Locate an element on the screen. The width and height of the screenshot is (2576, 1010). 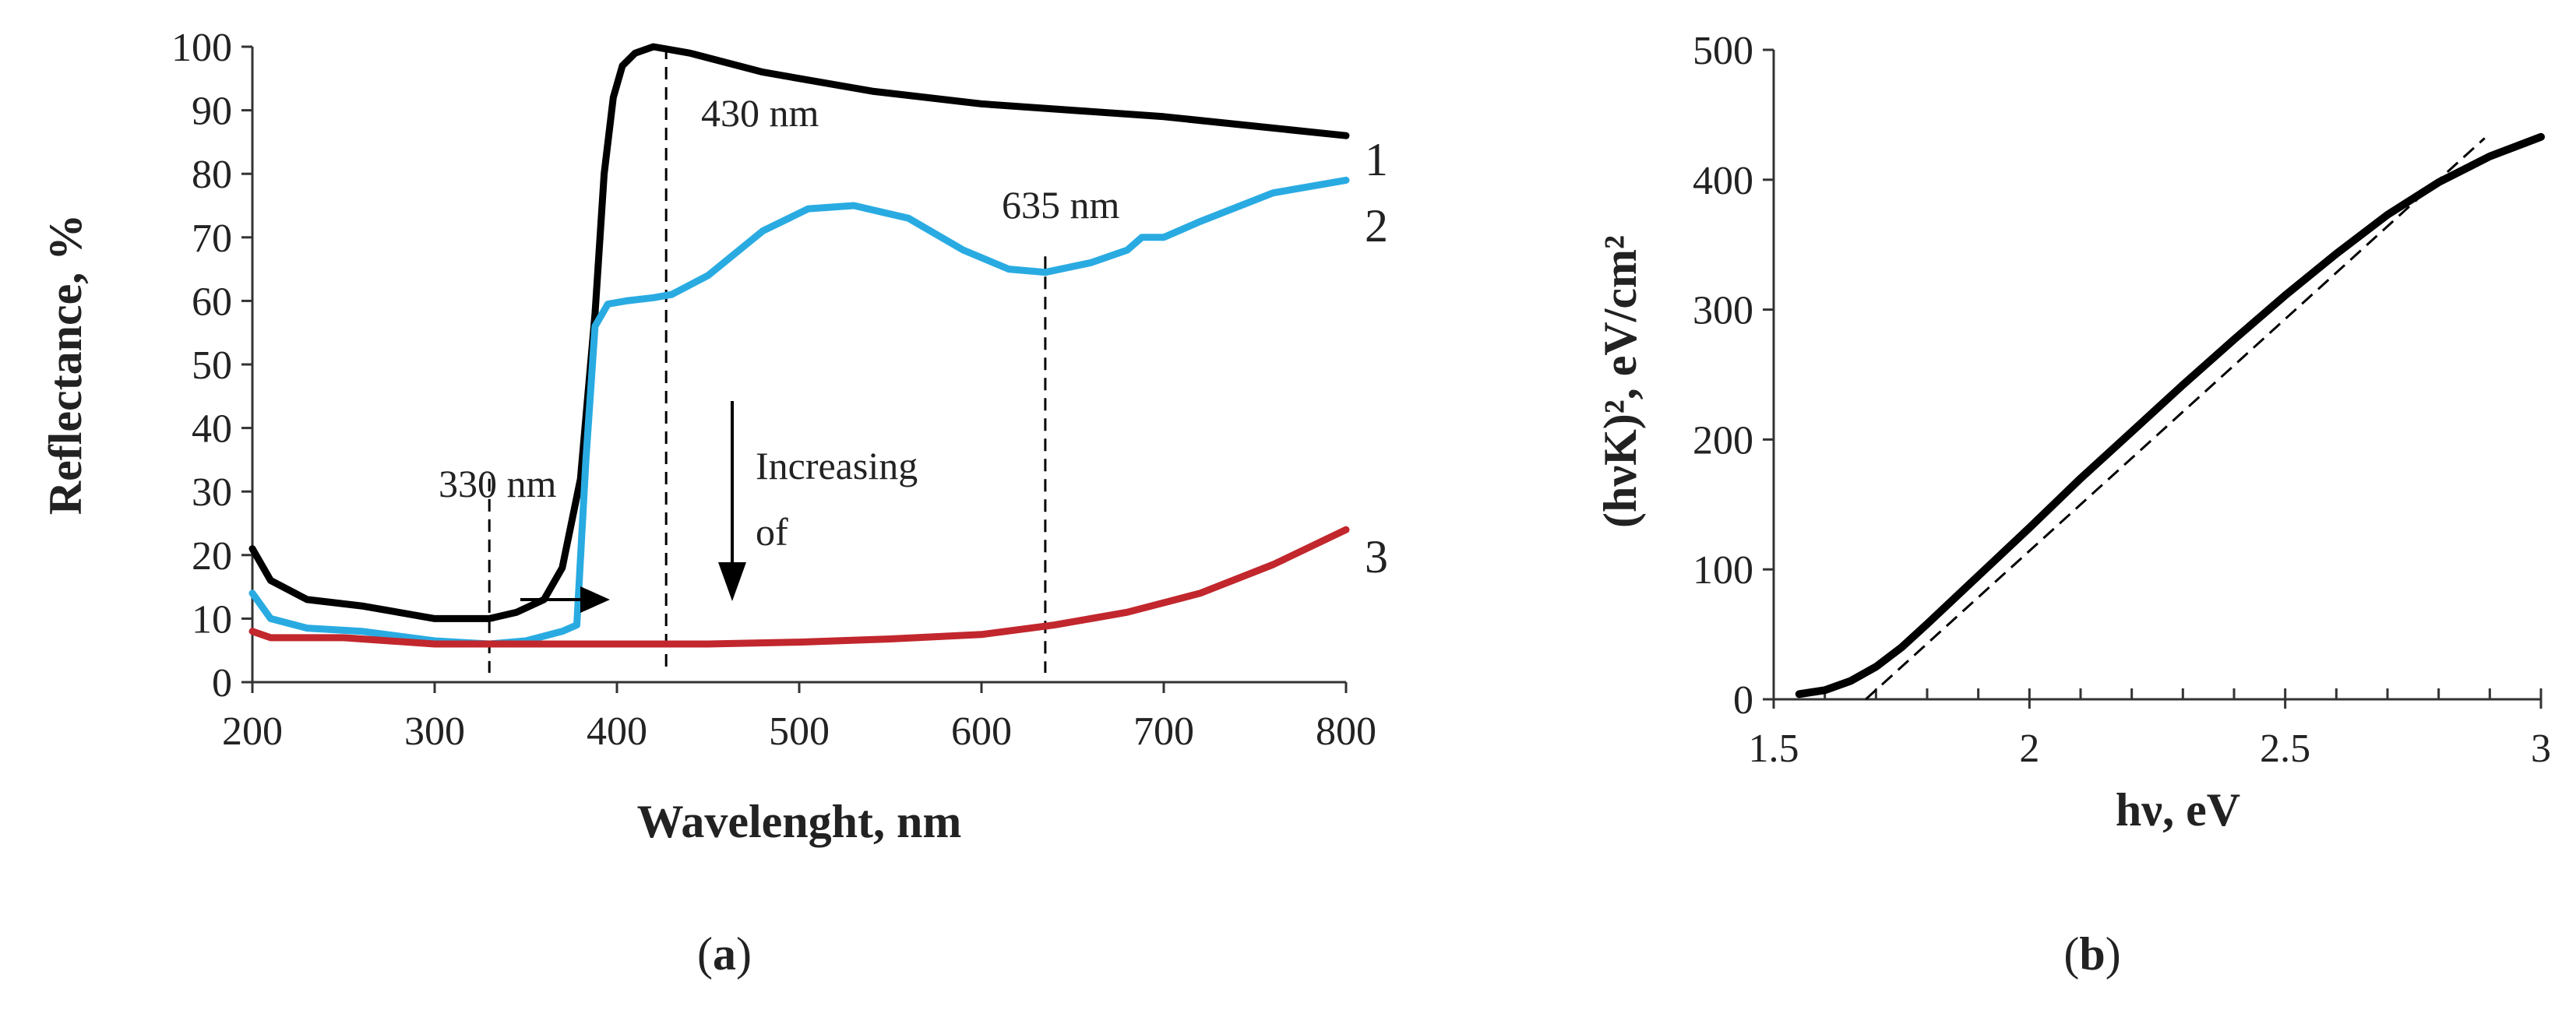
chart-a-ytick-label: 20 is located at coordinates (212, 556).